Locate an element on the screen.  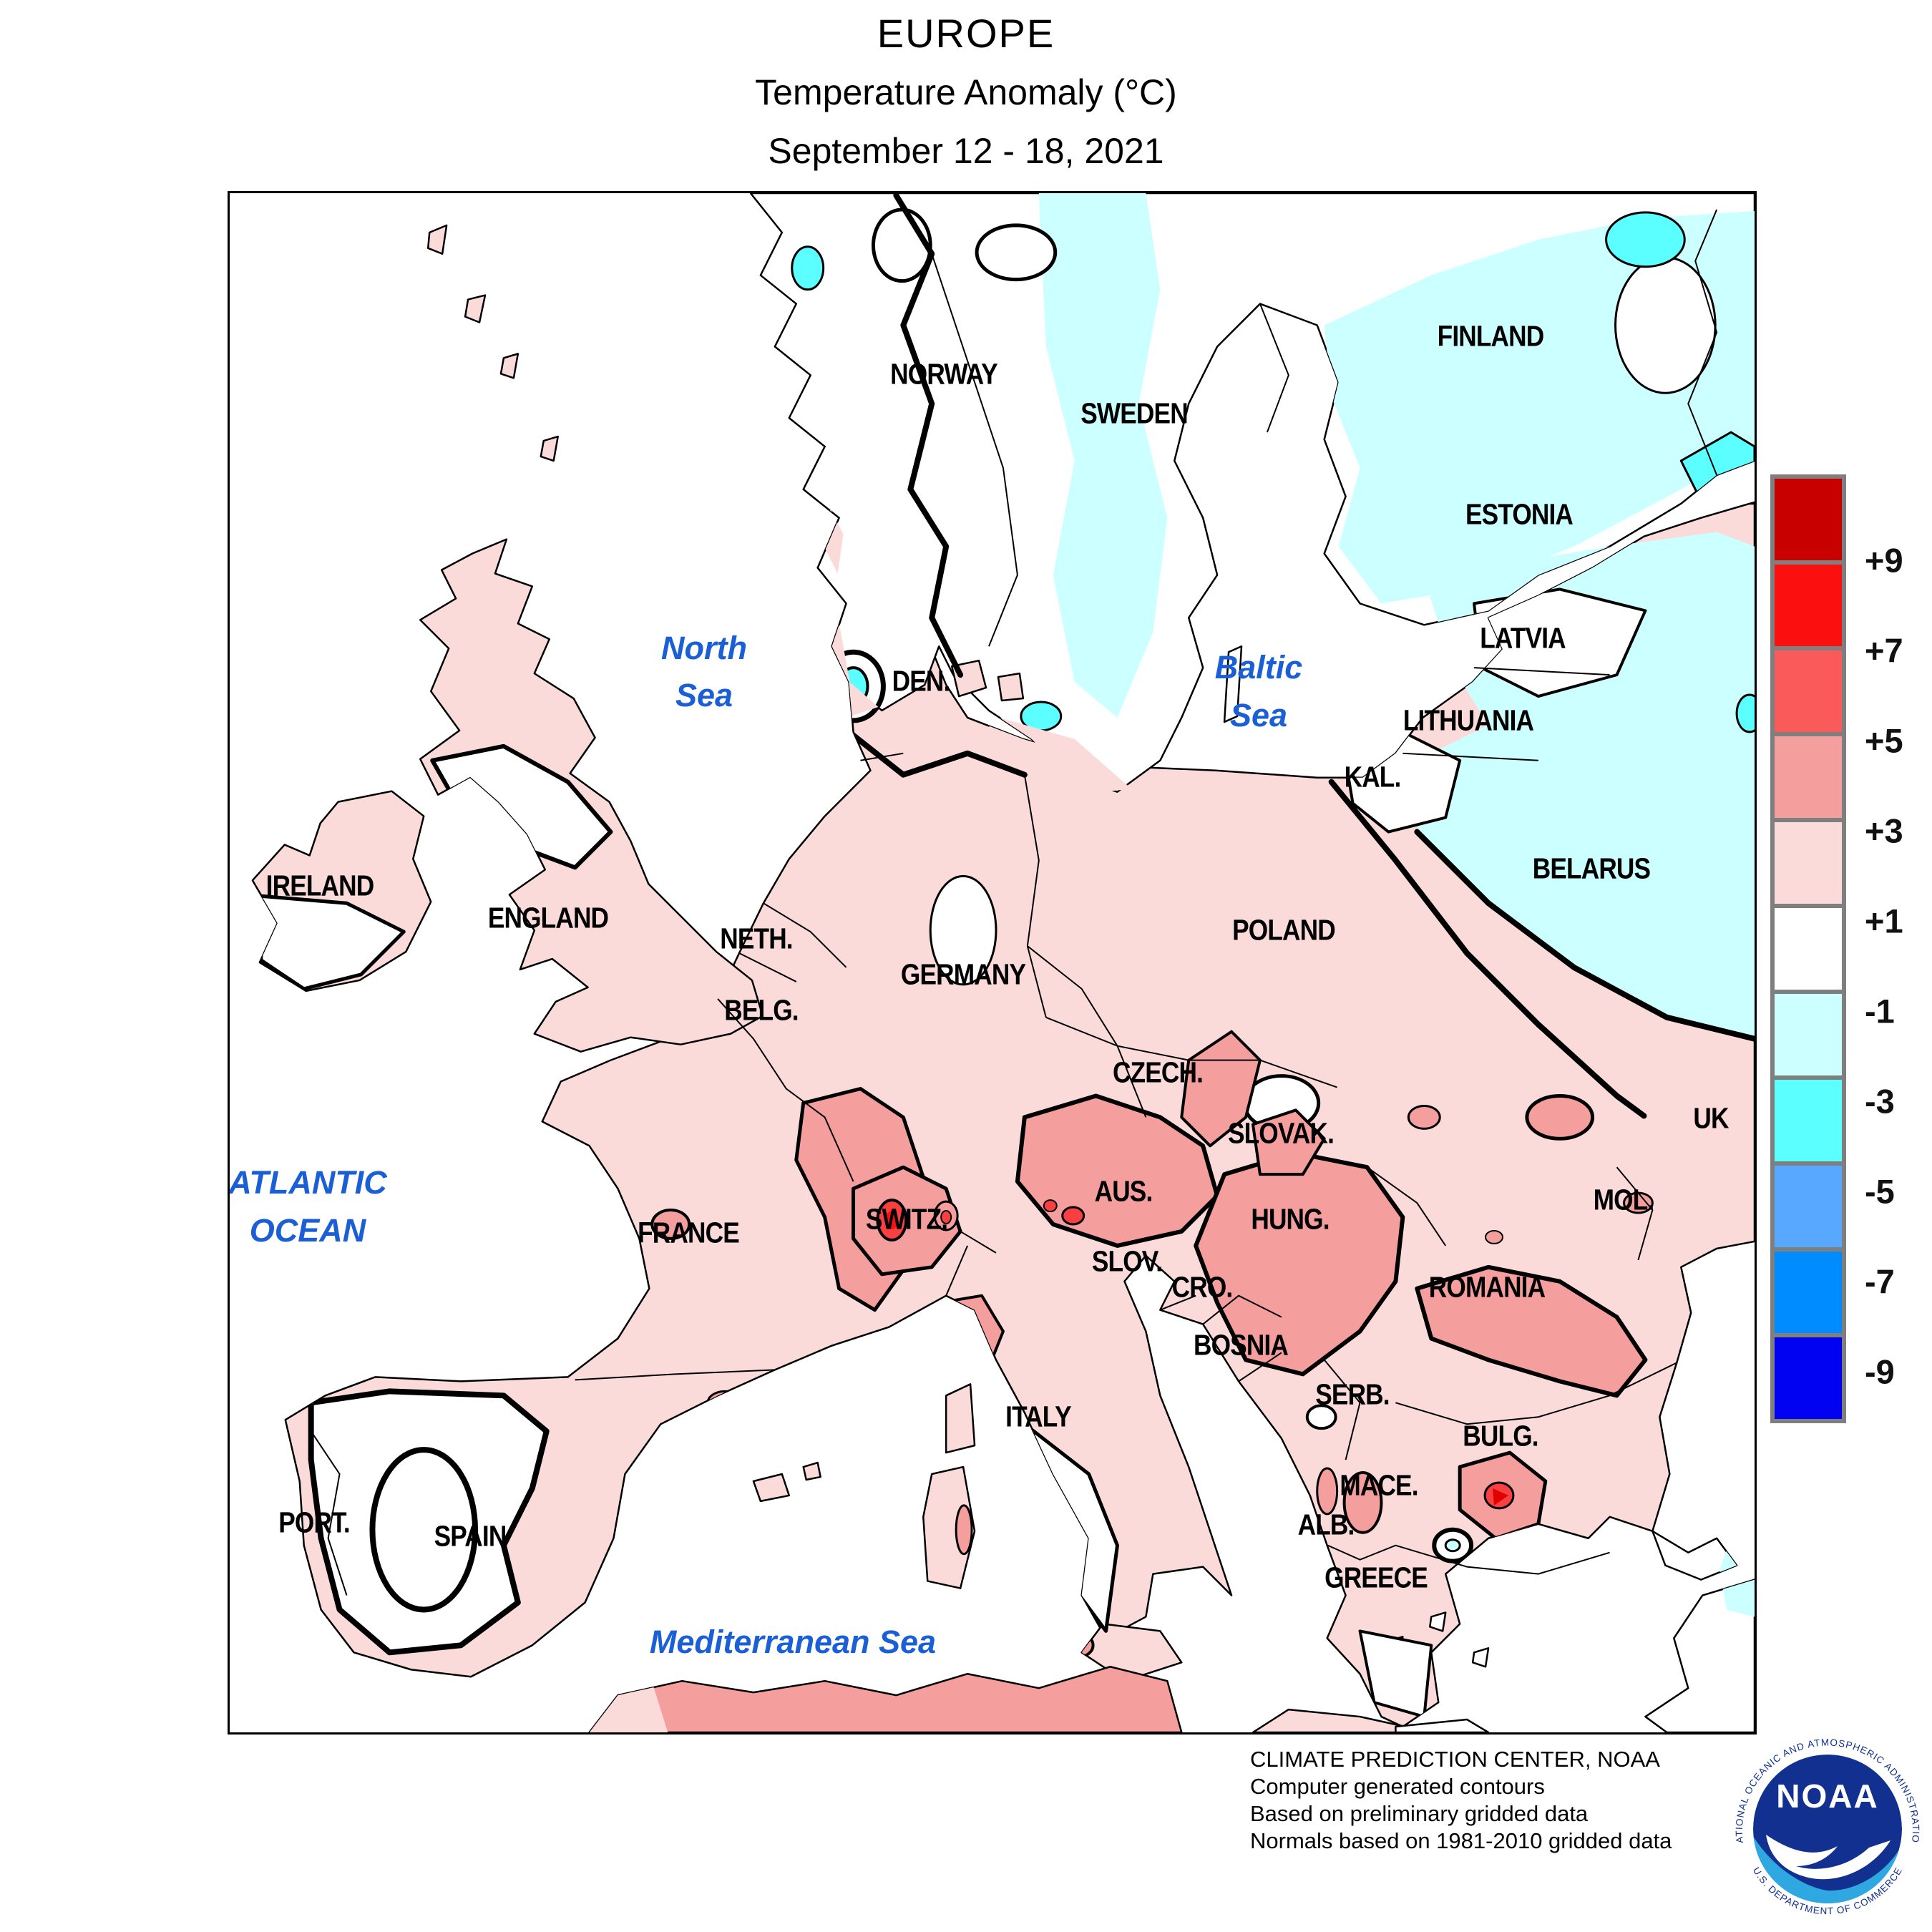
country-label-kal: KAL. is located at coordinates (1373, 777).